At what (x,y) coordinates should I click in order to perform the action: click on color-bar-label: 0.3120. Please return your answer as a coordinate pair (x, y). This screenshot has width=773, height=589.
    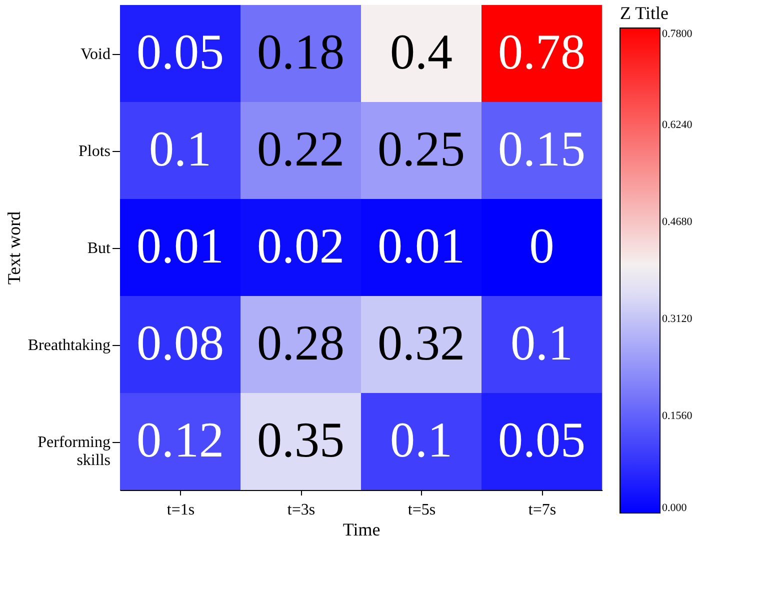
    Looking at the image, I should click on (677, 319).